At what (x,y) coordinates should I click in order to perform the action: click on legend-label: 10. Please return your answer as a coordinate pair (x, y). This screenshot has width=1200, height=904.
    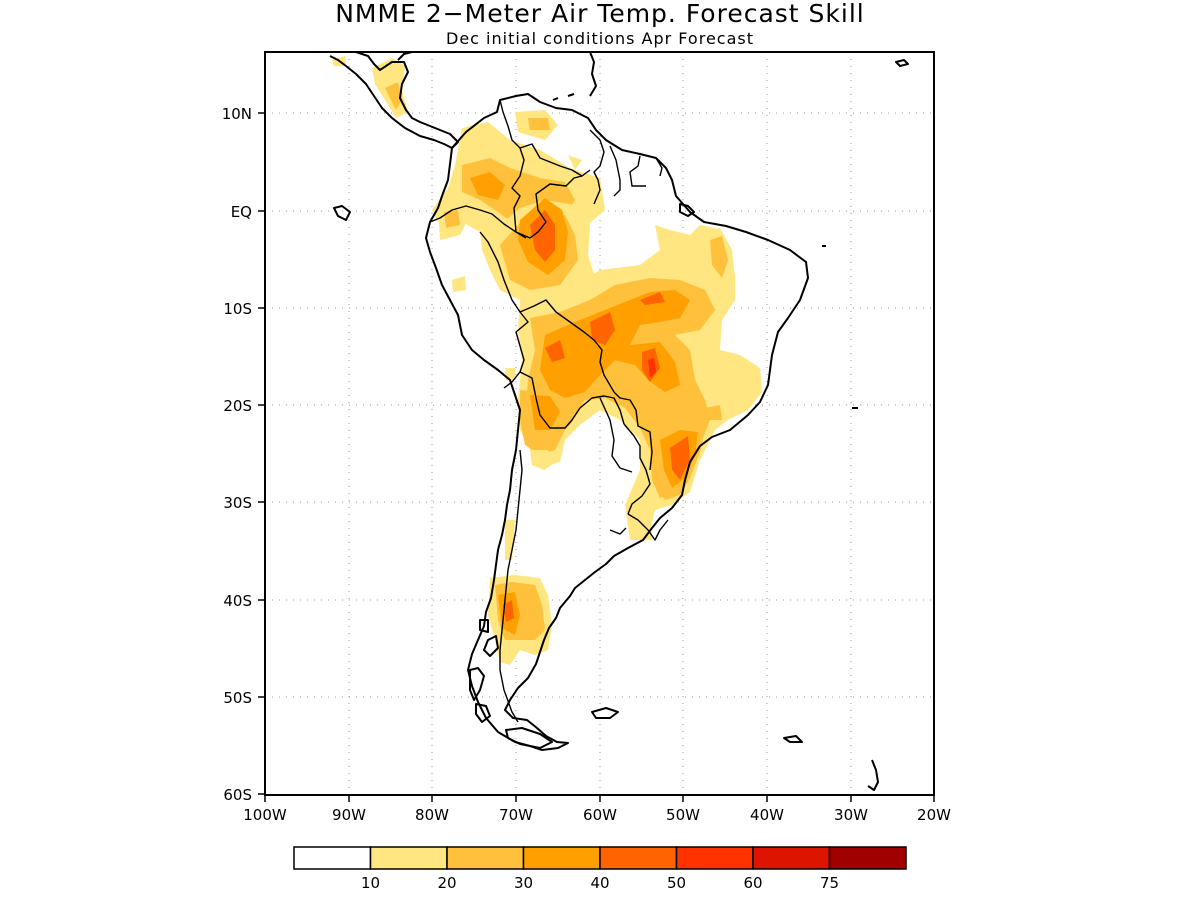
    Looking at the image, I should click on (370, 883).